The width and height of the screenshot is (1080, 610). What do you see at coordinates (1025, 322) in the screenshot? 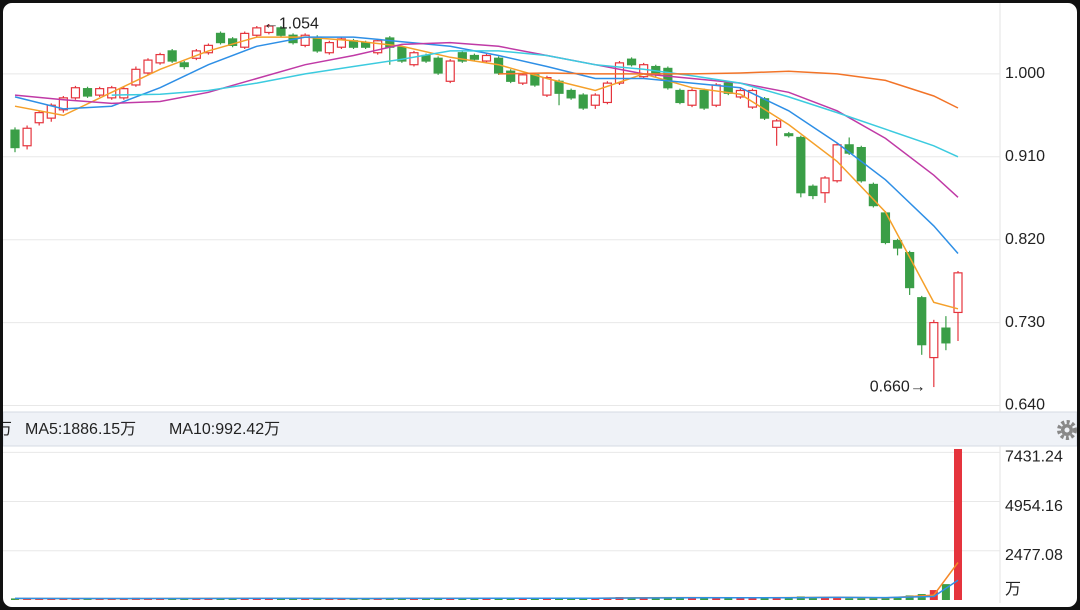
I see `y-tick-label: 0.730` at bounding box center [1025, 322].